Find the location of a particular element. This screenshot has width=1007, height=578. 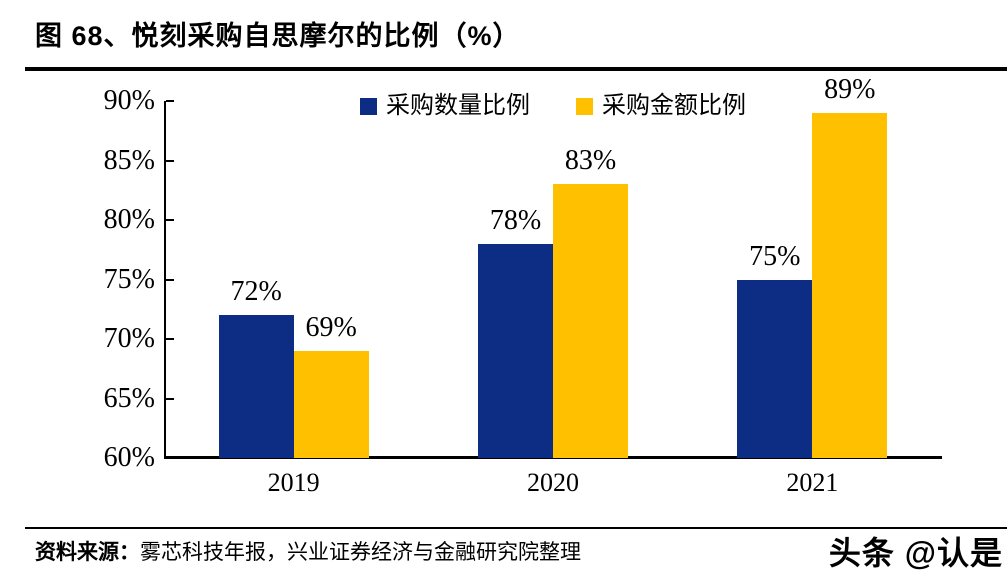

bar-value-label: 75% is located at coordinates (775, 256).